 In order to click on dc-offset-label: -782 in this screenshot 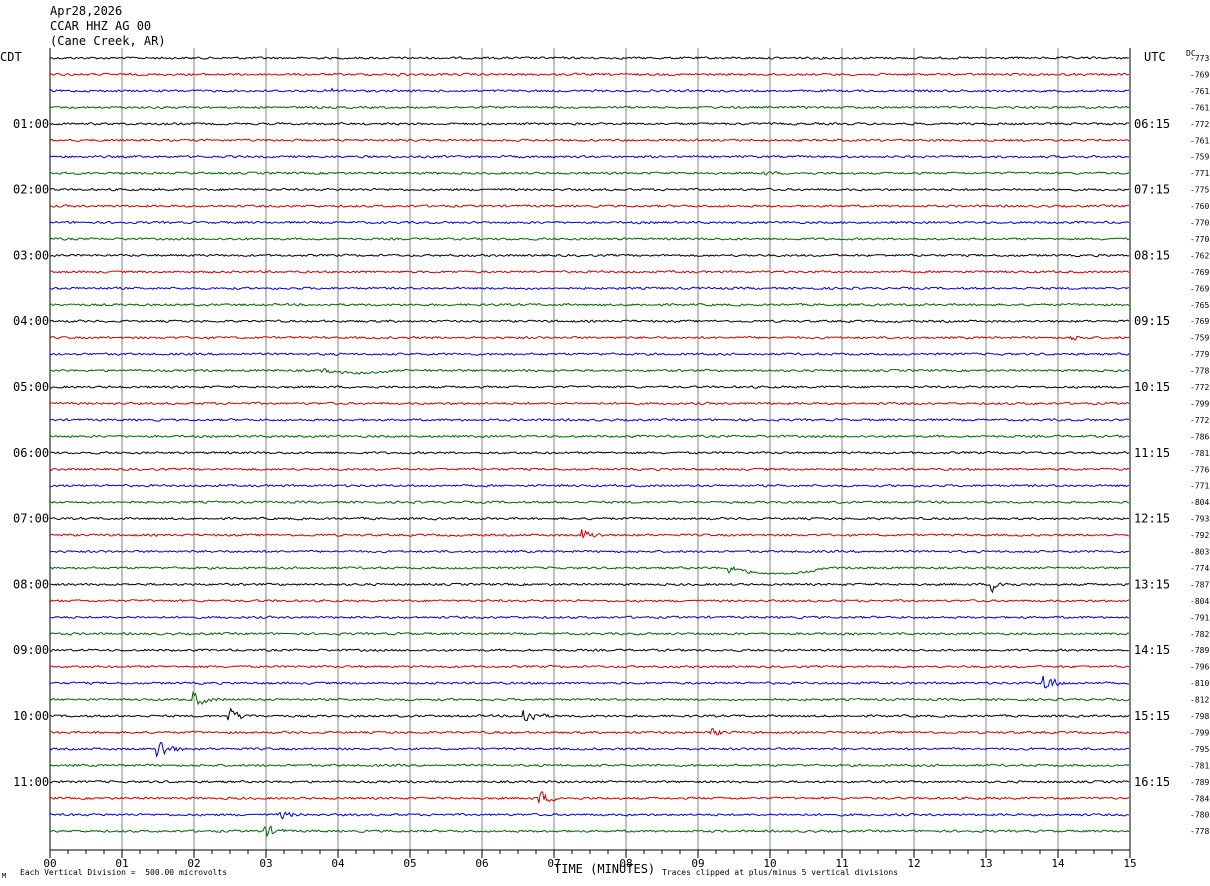, I will do `click(1199, 634)`.